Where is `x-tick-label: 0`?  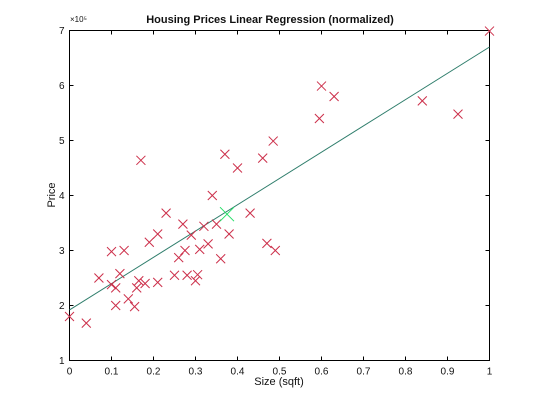
x-tick-label: 0 is located at coordinates (70, 372).